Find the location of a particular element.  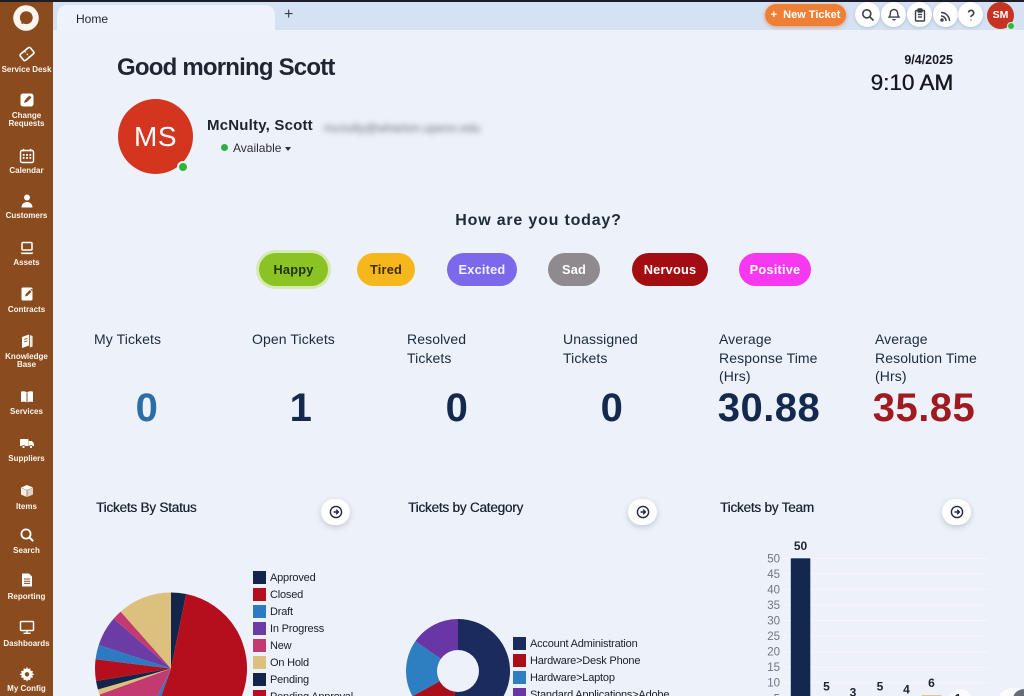

svg-text: 6 is located at coordinates (931, 683).